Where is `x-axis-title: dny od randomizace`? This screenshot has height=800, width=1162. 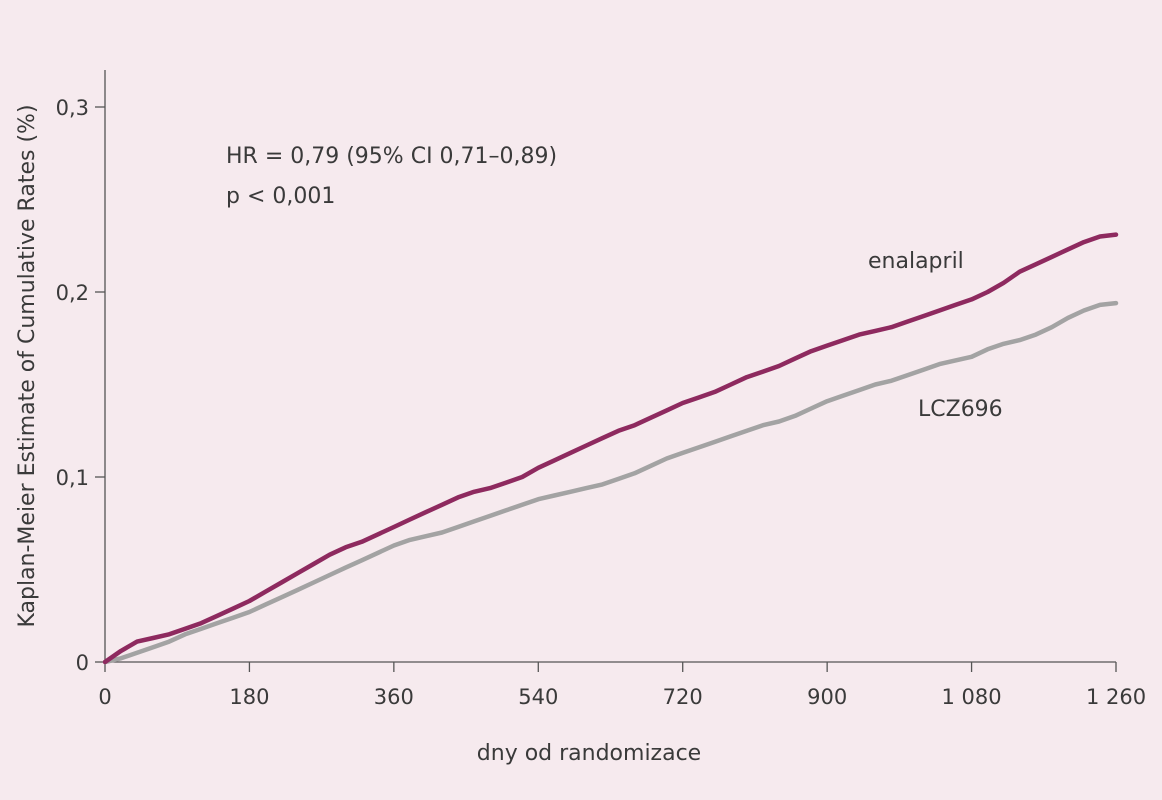
x-axis-title: dny od randomizace is located at coordinates (589, 753).